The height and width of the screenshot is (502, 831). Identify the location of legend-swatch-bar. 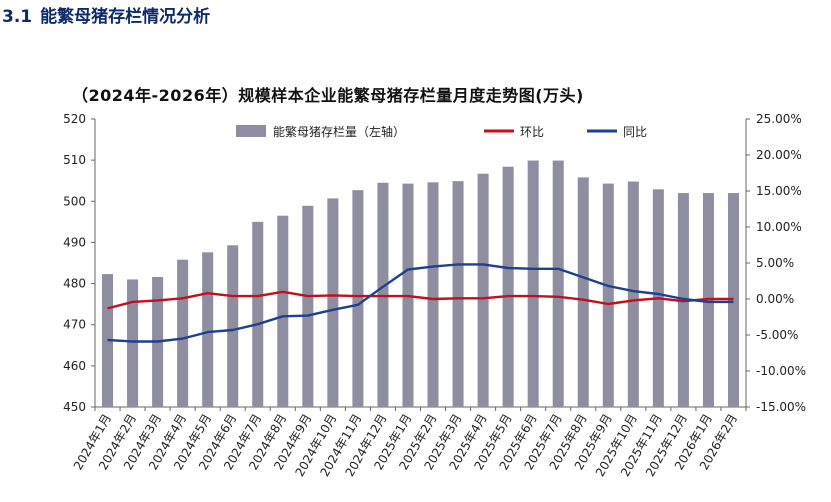
(251, 131).